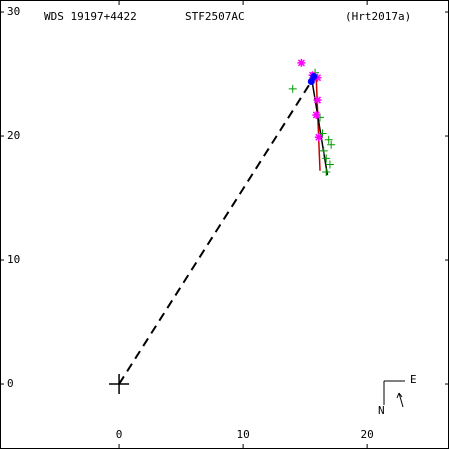 The width and height of the screenshot is (450, 450). I want to click on compass-east: E, so click(413, 379).